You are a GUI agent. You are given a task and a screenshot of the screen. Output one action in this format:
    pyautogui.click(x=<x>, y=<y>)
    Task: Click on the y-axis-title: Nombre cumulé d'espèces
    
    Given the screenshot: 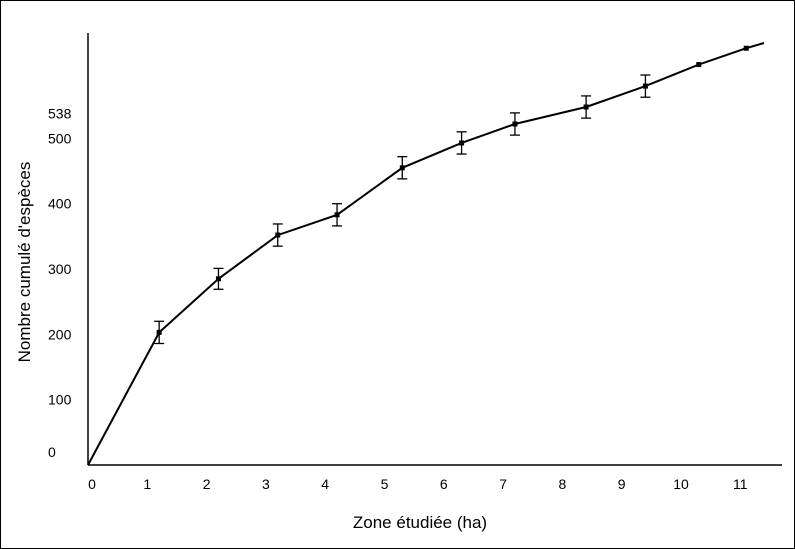 What is the action you would take?
    pyautogui.click(x=24, y=262)
    